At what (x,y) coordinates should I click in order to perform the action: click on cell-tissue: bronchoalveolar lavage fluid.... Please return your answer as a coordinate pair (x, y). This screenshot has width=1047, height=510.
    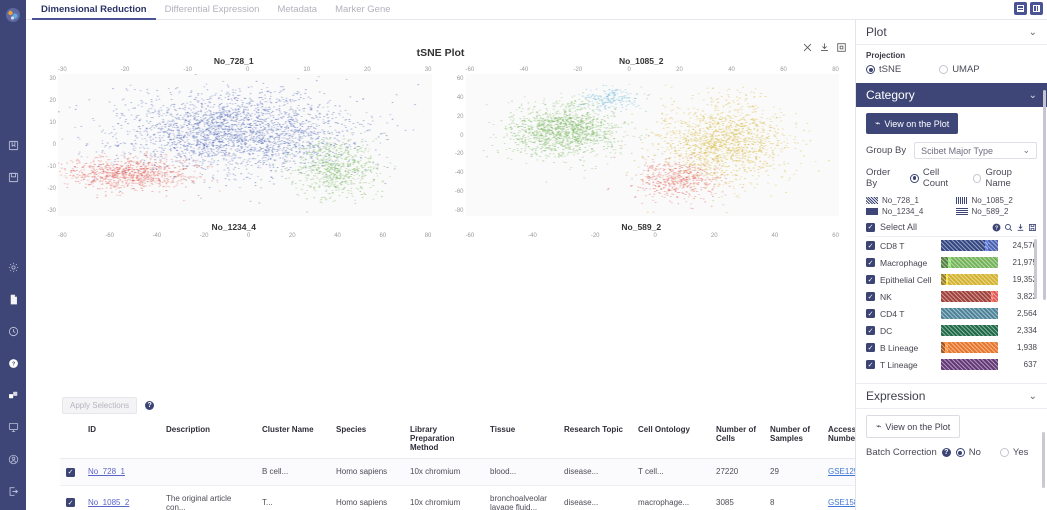
    Looking at the image, I should click on (521, 497).